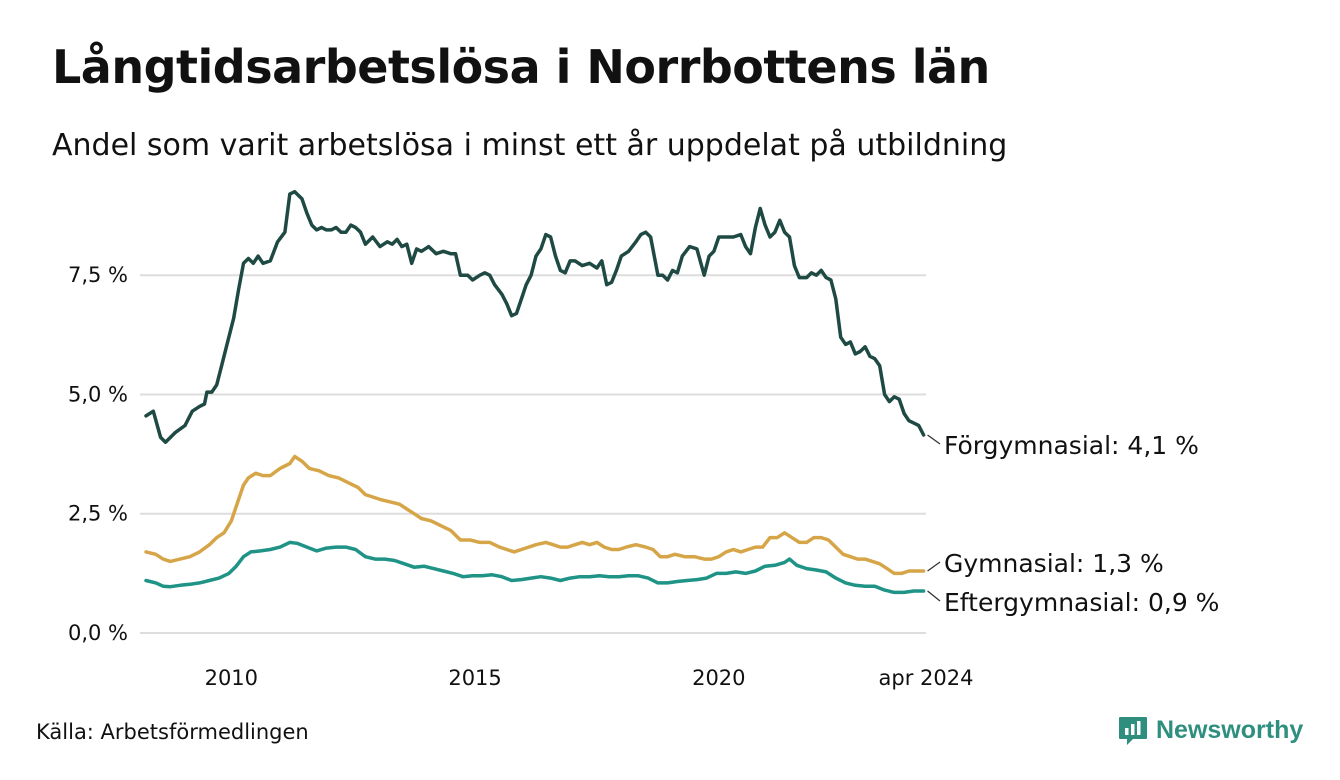  I want to click on x-tick-label-0: 2010, so click(231, 678).